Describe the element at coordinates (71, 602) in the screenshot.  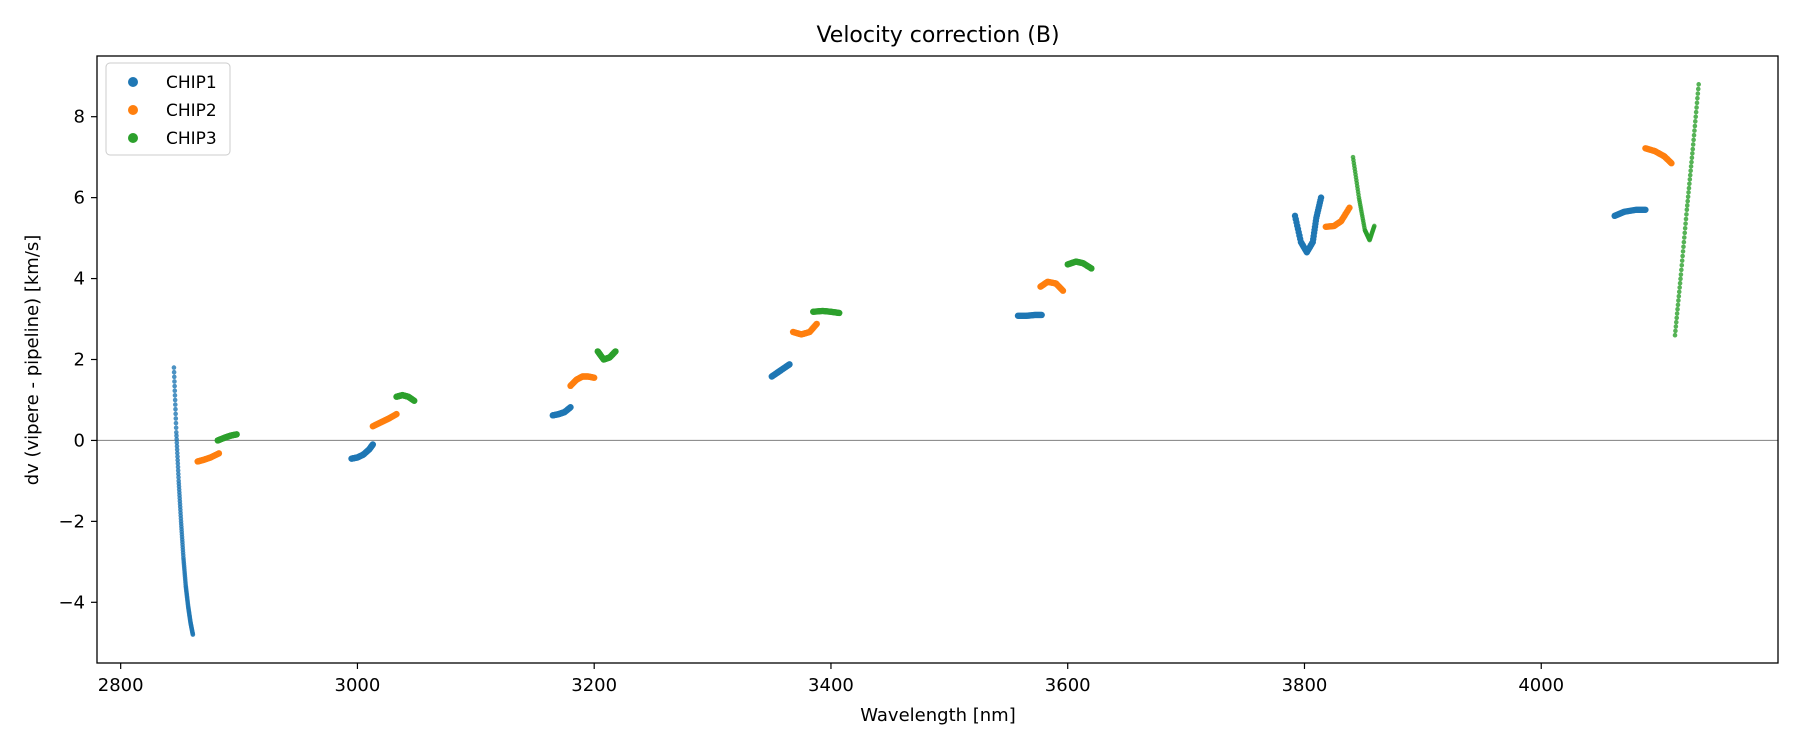
I see `y-tick-label: −4` at that location.